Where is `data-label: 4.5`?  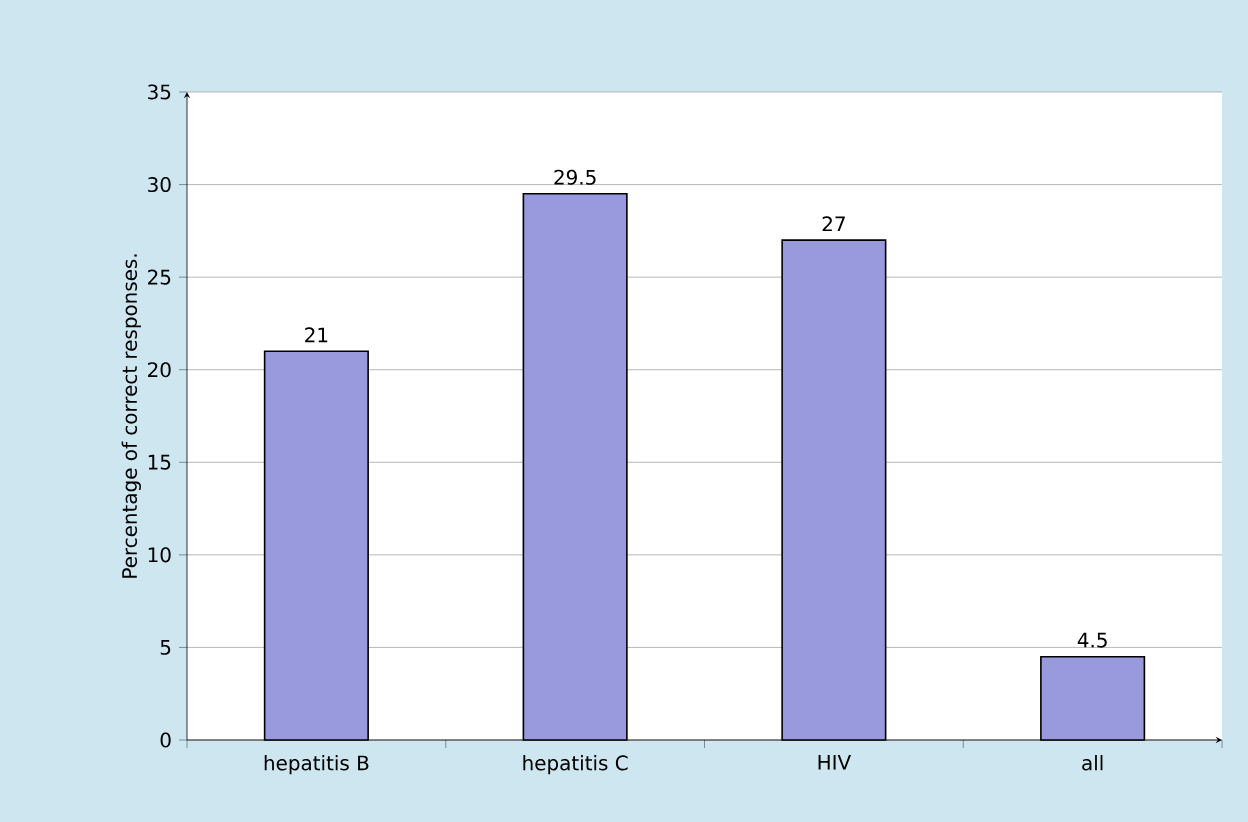 data-label: 4.5 is located at coordinates (1092, 640).